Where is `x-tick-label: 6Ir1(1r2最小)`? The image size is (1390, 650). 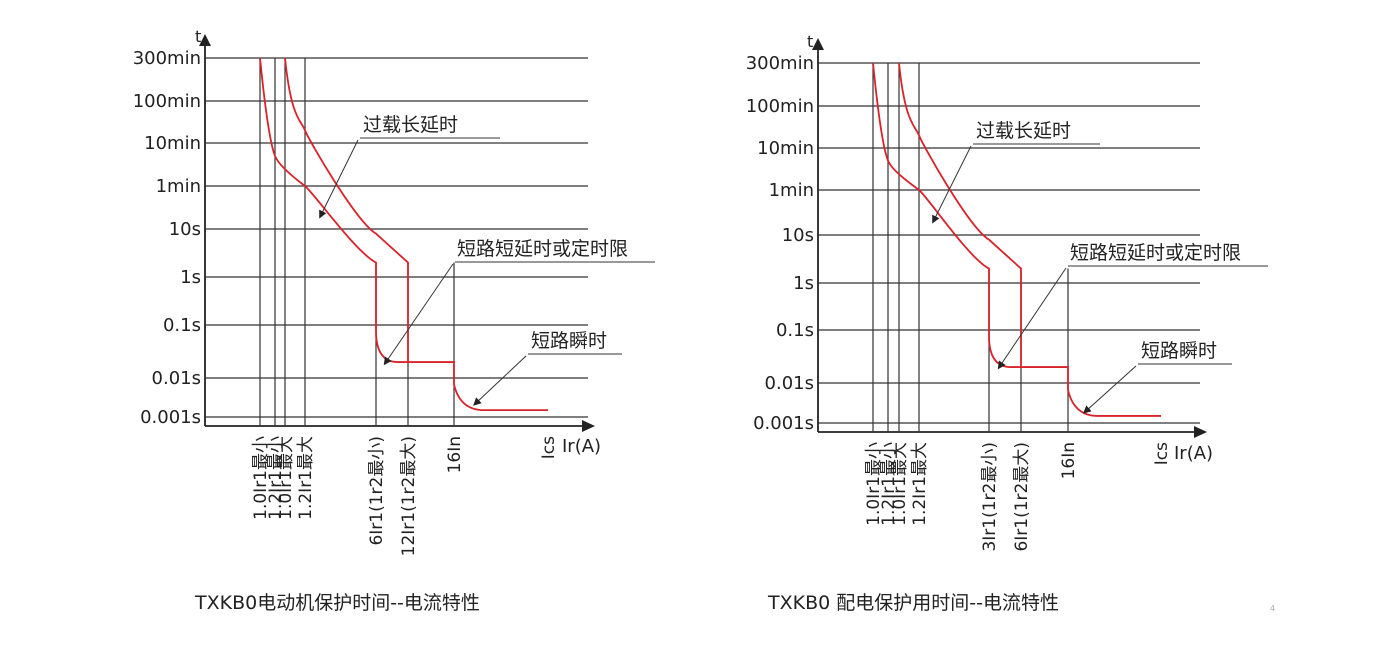 x-tick-label: 6Ir1(1r2最小) is located at coordinates (377, 491).